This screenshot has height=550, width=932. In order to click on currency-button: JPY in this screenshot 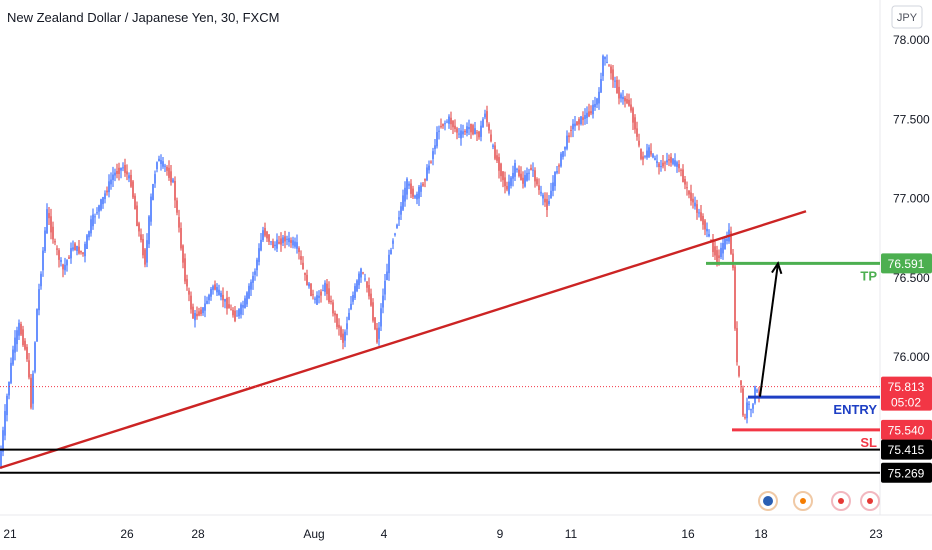, I will do `click(907, 17)`.